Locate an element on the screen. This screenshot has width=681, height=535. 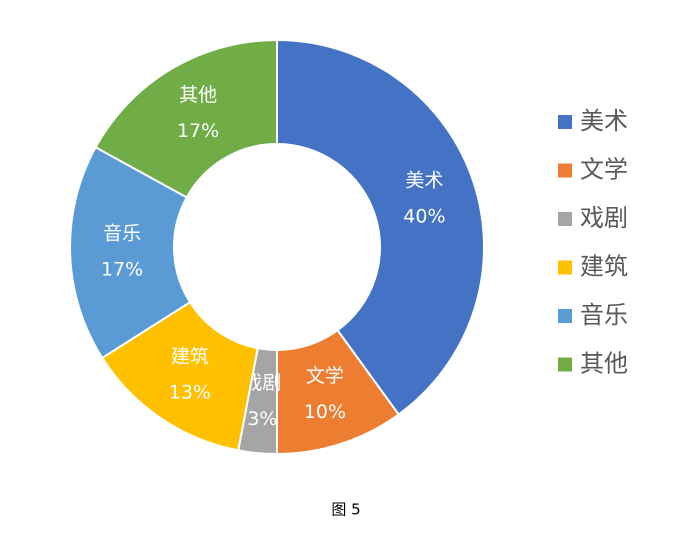
slice-value-label: 13% is located at coordinates (190, 393).